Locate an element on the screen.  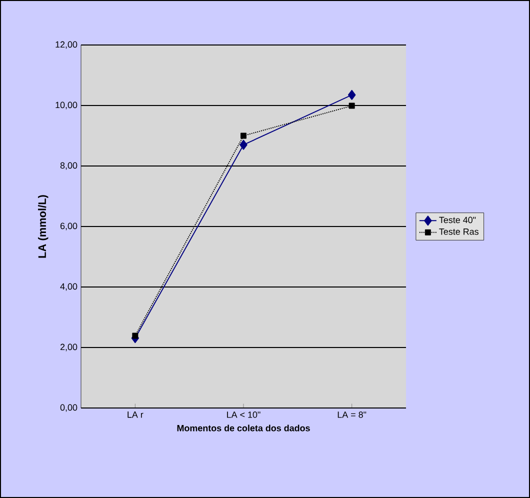
y-tick-label: 12,00 is located at coordinates (67, 45).